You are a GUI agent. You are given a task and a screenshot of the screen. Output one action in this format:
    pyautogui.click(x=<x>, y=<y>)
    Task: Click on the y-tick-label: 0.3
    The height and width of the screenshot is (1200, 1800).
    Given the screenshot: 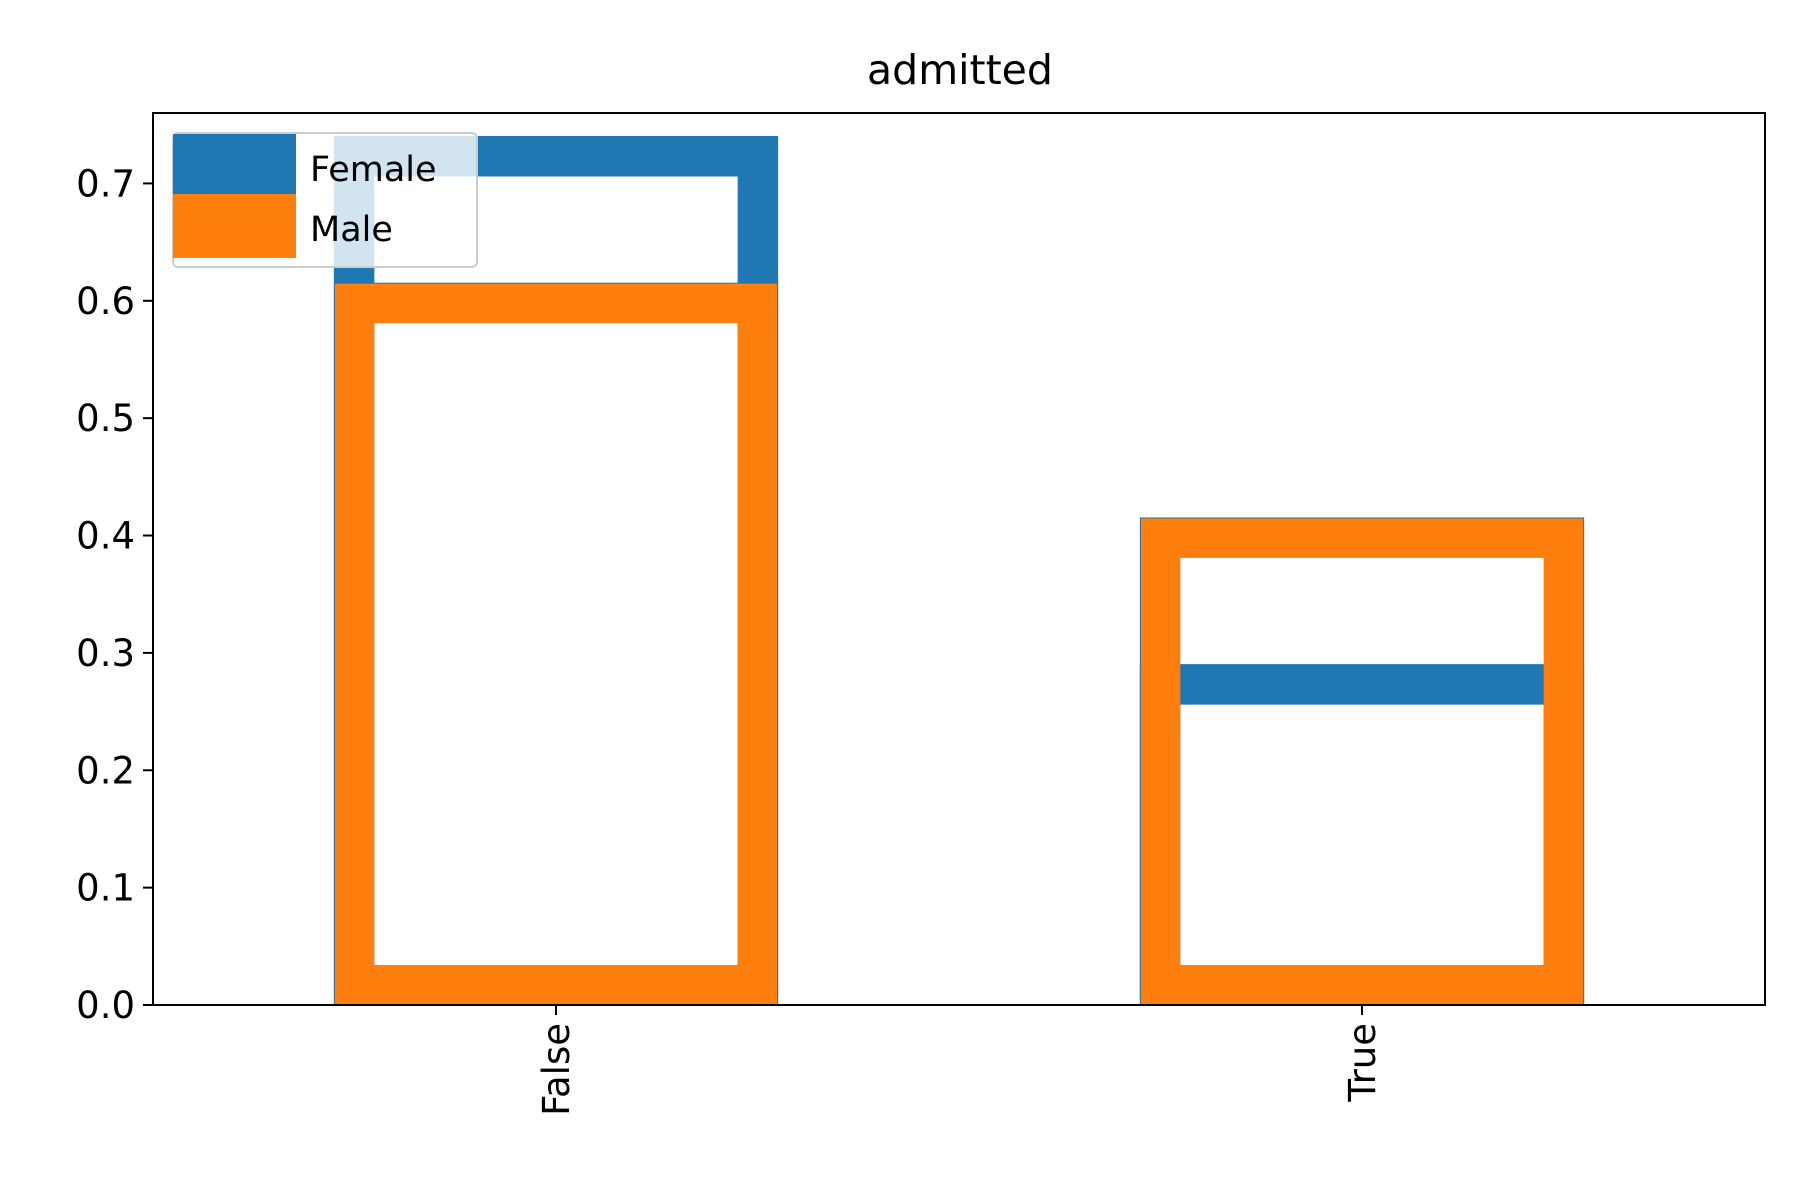 What is the action you would take?
    pyautogui.click(x=105, y=653)
    